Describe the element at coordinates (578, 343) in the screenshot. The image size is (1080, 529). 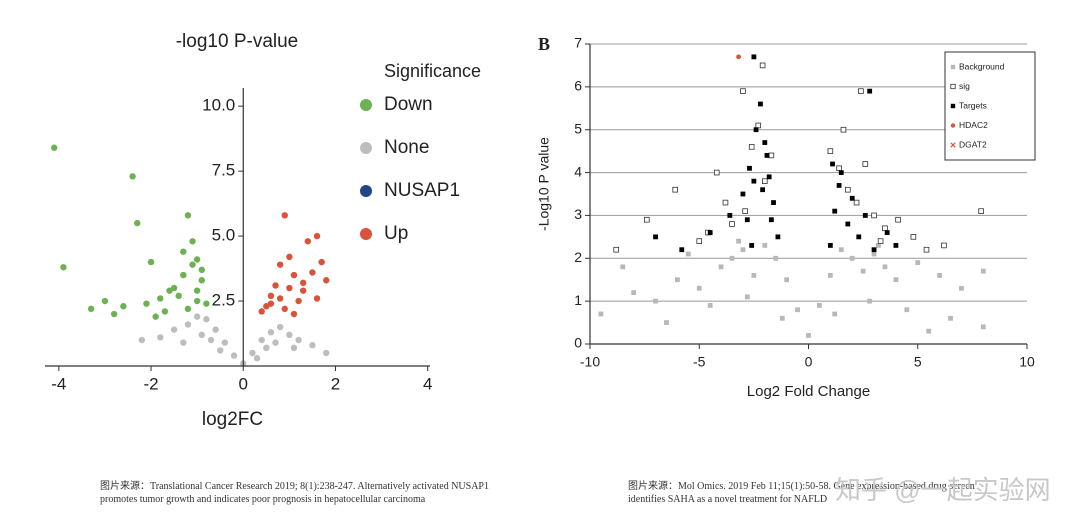
I see `y-tick-label: 0` at that location.